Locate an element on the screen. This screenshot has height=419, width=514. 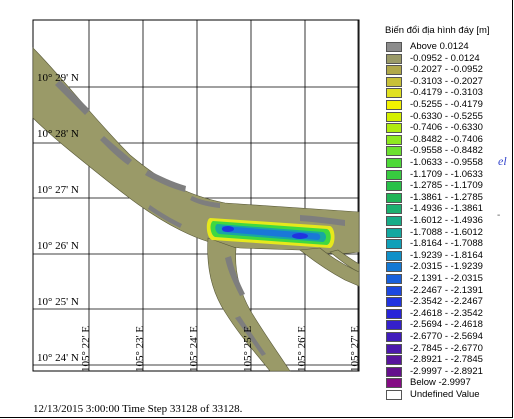
legend-label: -2.6770 - -2.5694 is located at coordinates (446, 336).